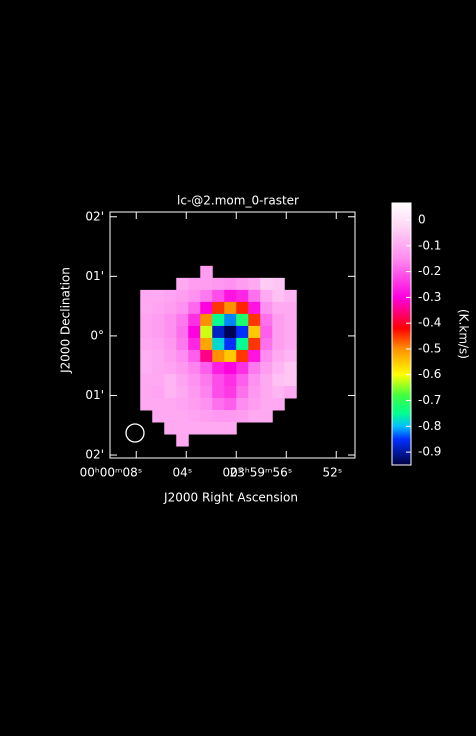 This screenshot has height=736, width=476. What do you see at coordinates (464, 334) in the screenshot?
I see `colorbar-label: (K.km/s)` at bounding box center [464, 334].